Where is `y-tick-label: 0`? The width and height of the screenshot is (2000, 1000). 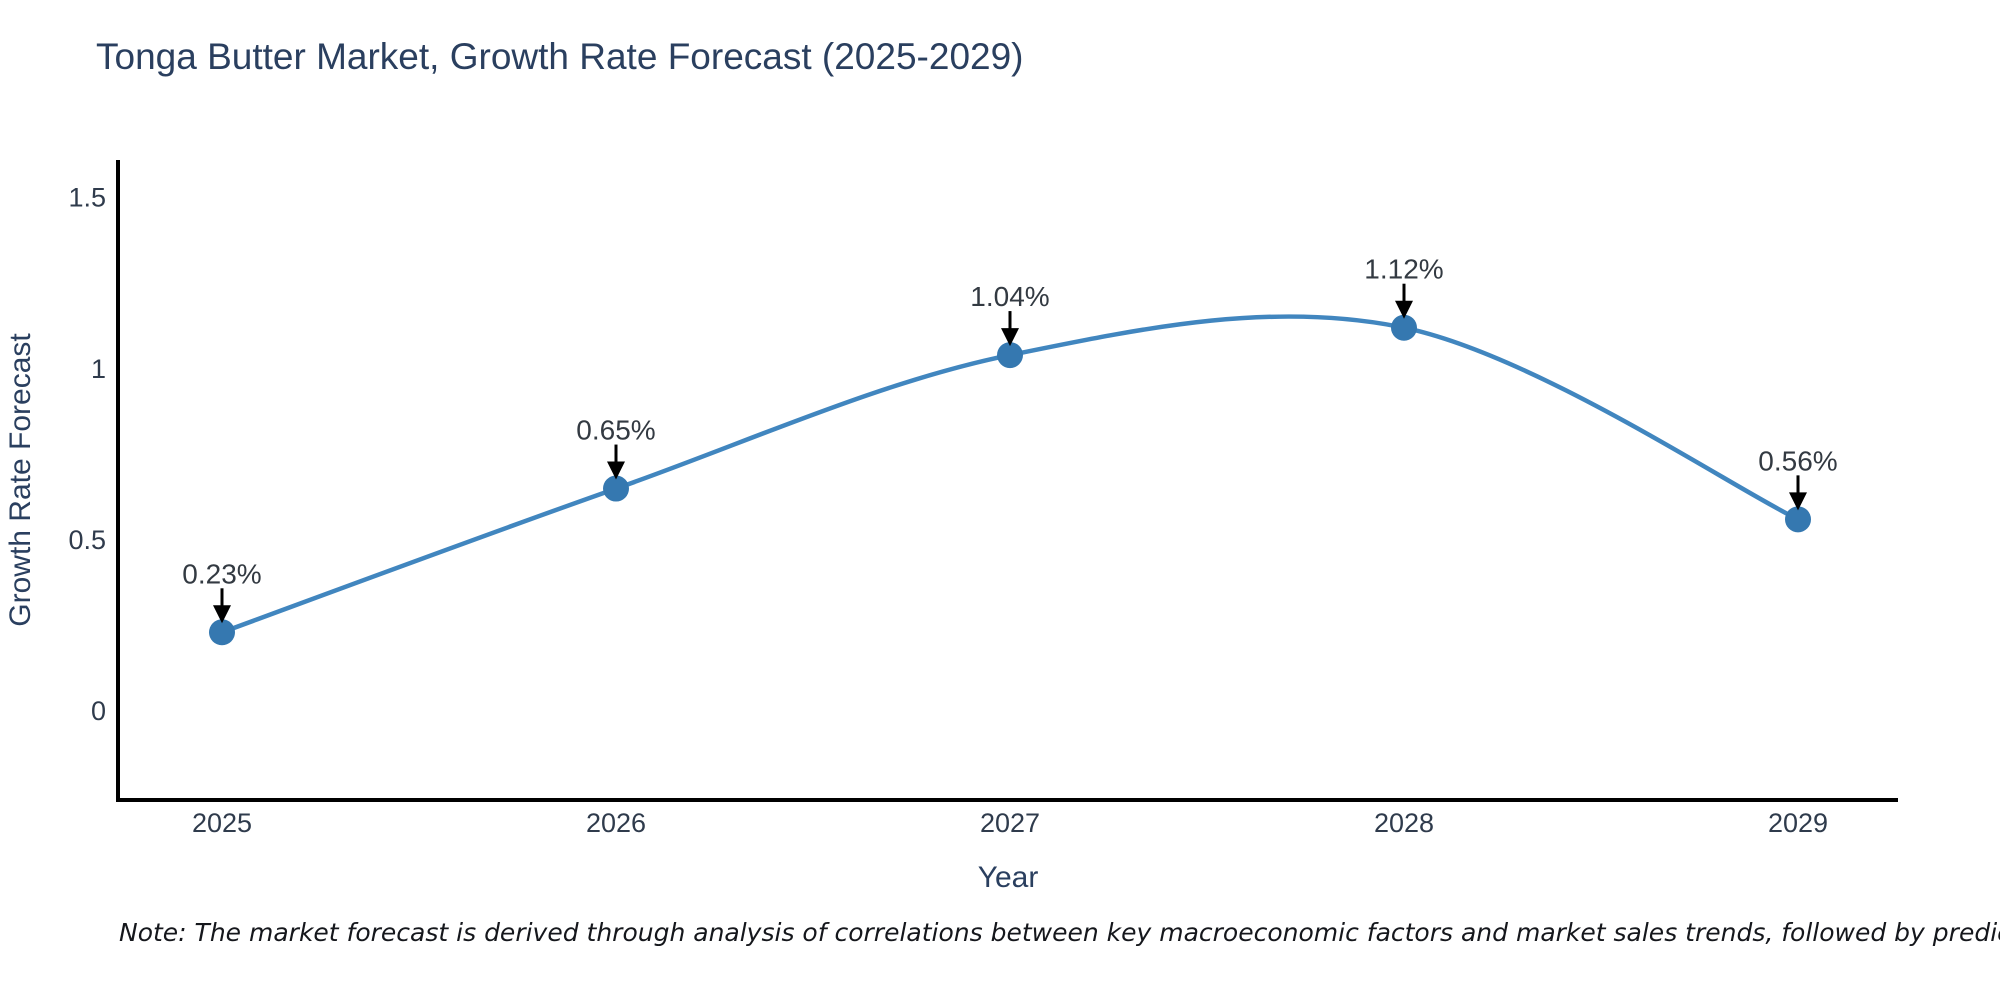
y-tick-label: 0 is located at coordinates (98, 711).